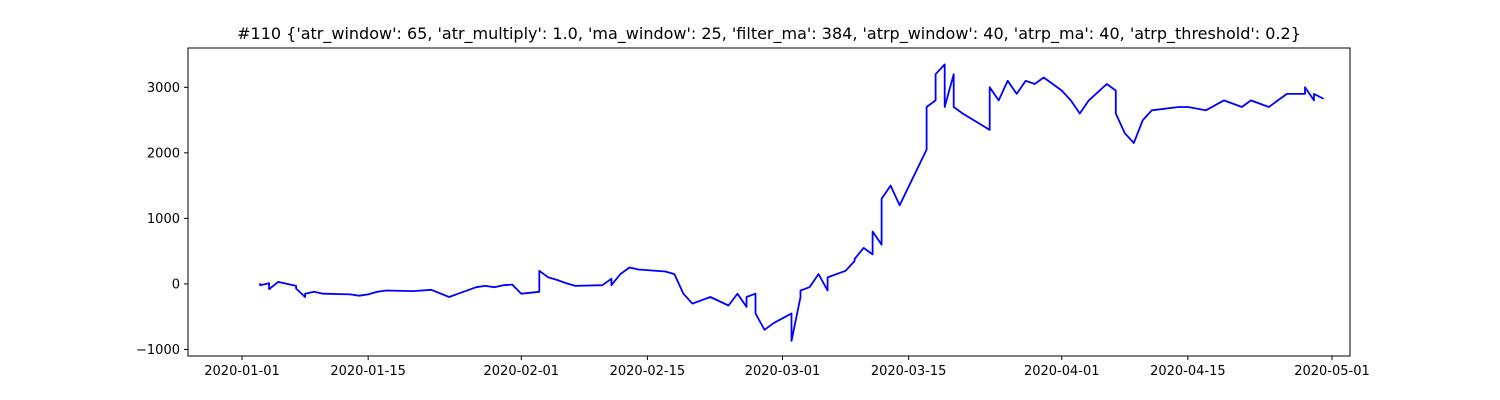  What do you see at coordinates (163, 219) in the screenshot?
I see `y-tick-label: 1000` at bounding box center [163, 219].